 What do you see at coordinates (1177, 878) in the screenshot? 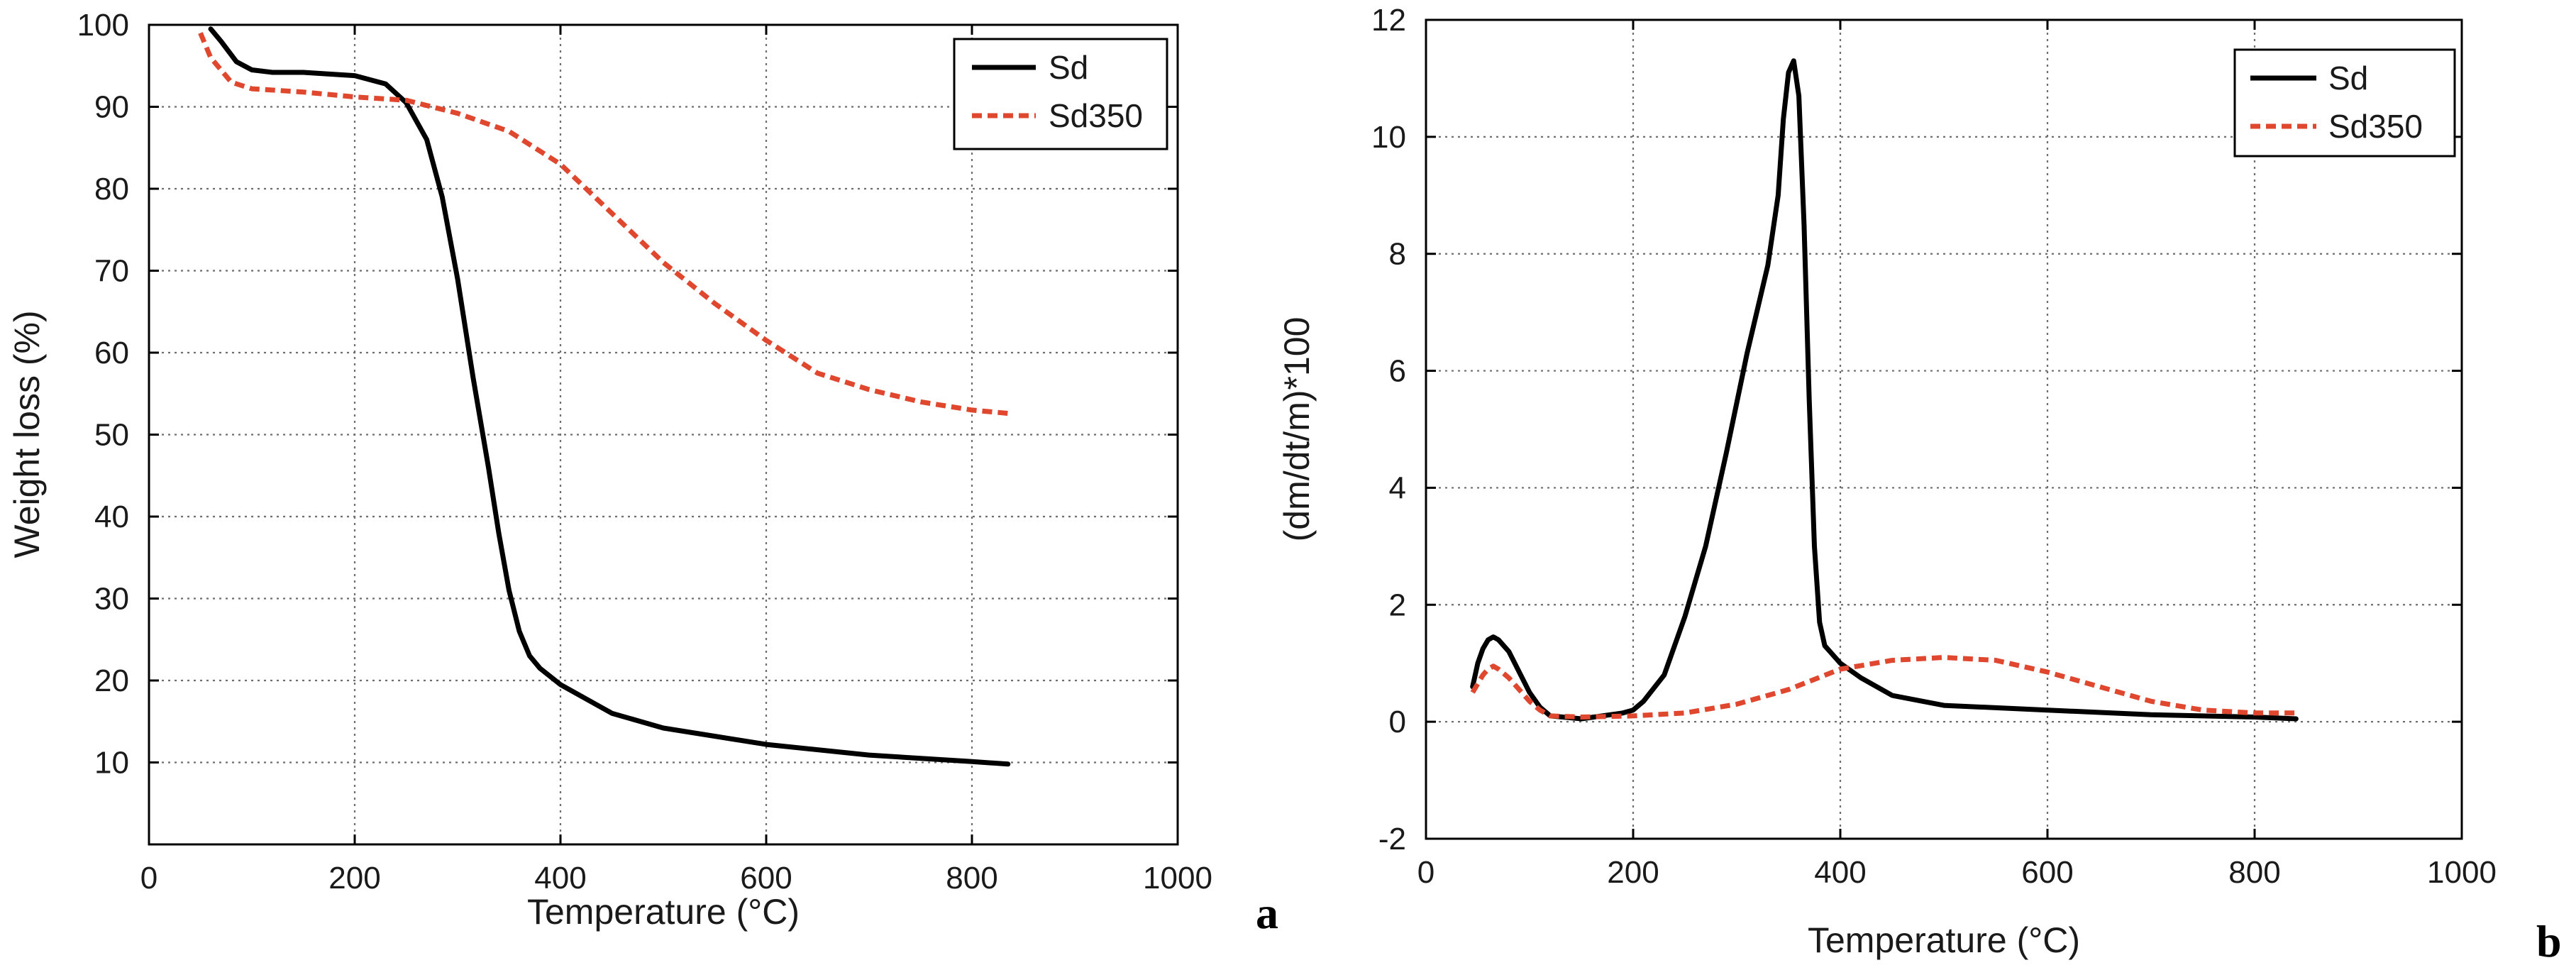
I see `panel-a-x-tick-label: 1000` at bounding box center [1177, 878].